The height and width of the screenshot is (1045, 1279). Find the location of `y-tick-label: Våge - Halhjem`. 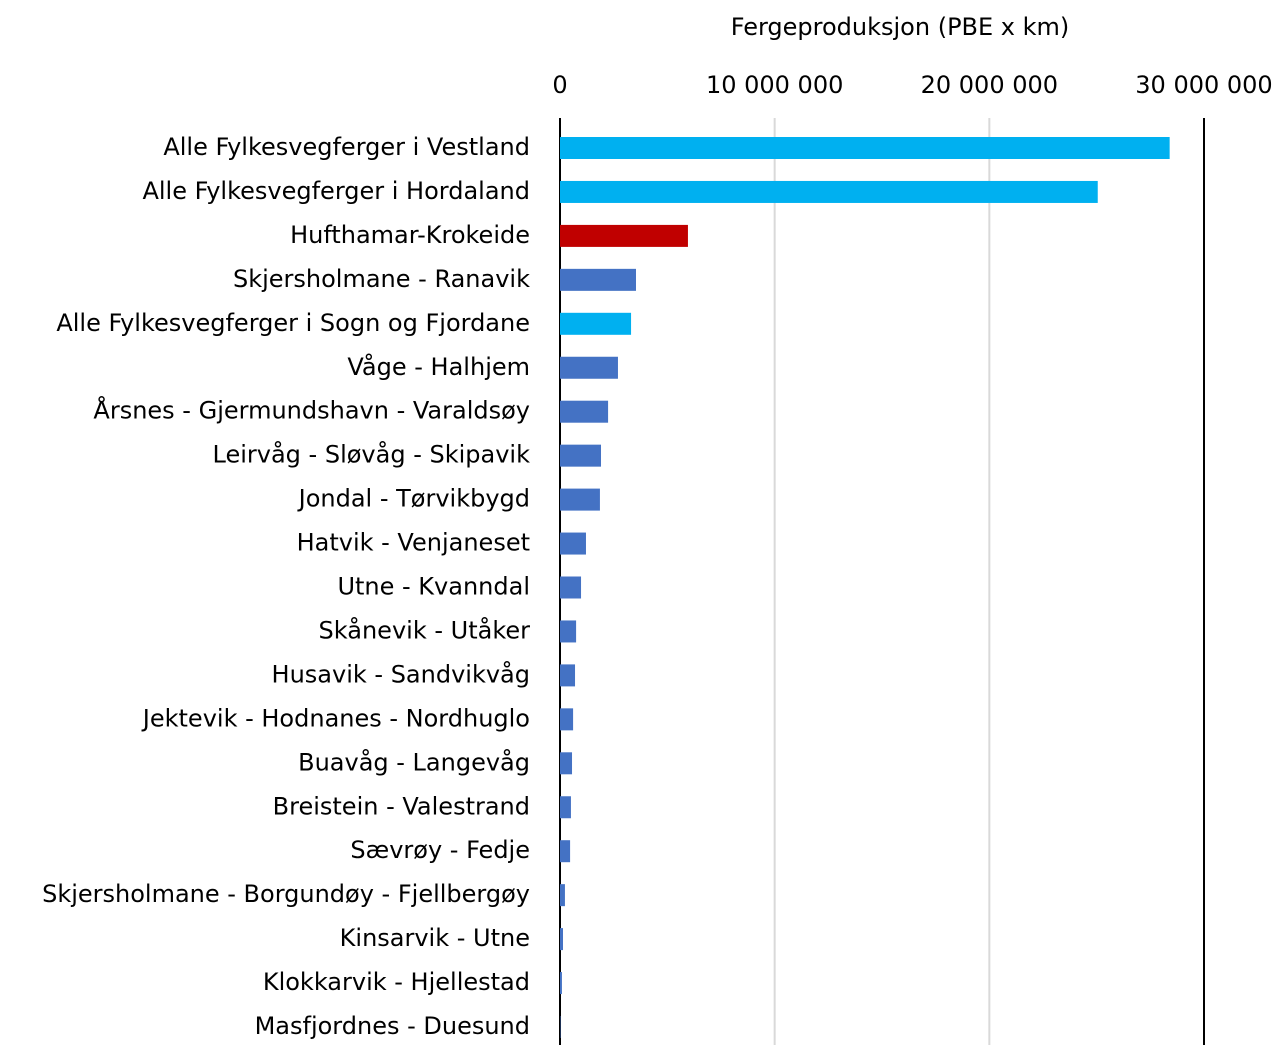

y-tick-label: Våge - Halhjem is located at coordinates (438, 366).